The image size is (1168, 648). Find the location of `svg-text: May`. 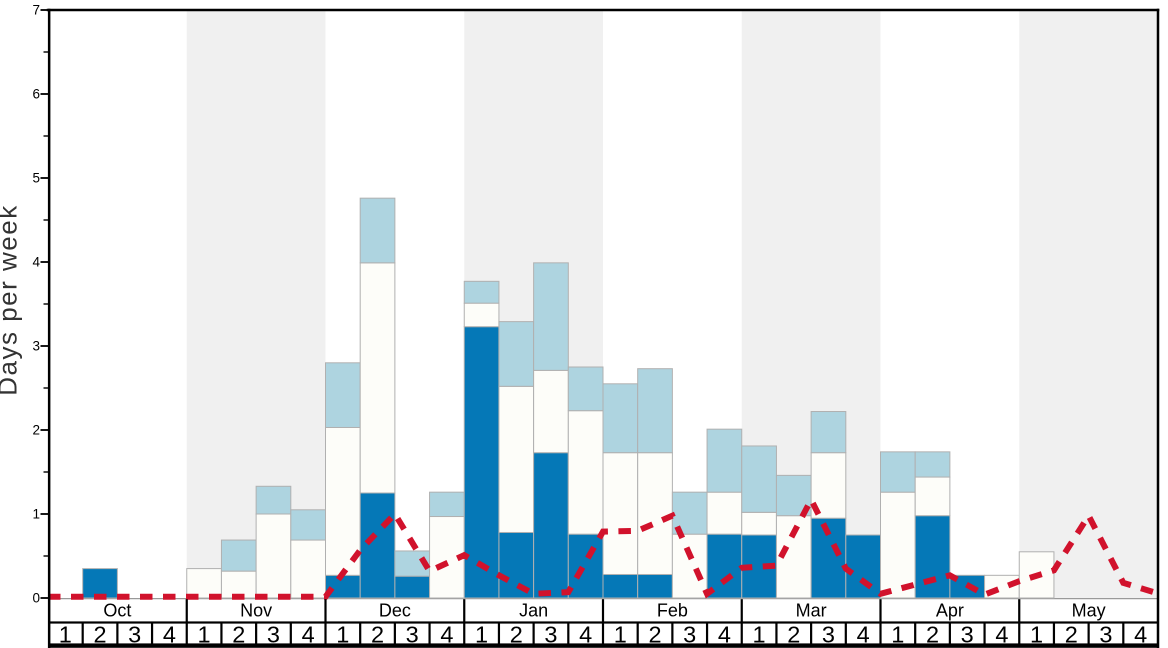

svg-text: May is located at coordinates (1089, 611).